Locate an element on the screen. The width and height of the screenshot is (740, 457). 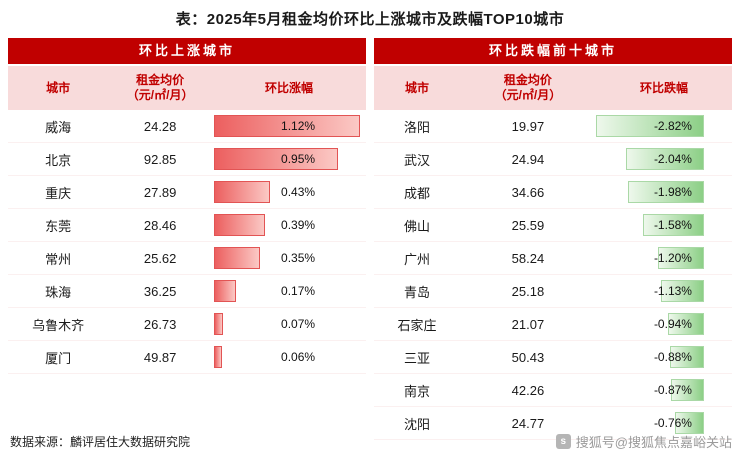
change-cell: -1.20% is located at coordinates (664, 258).